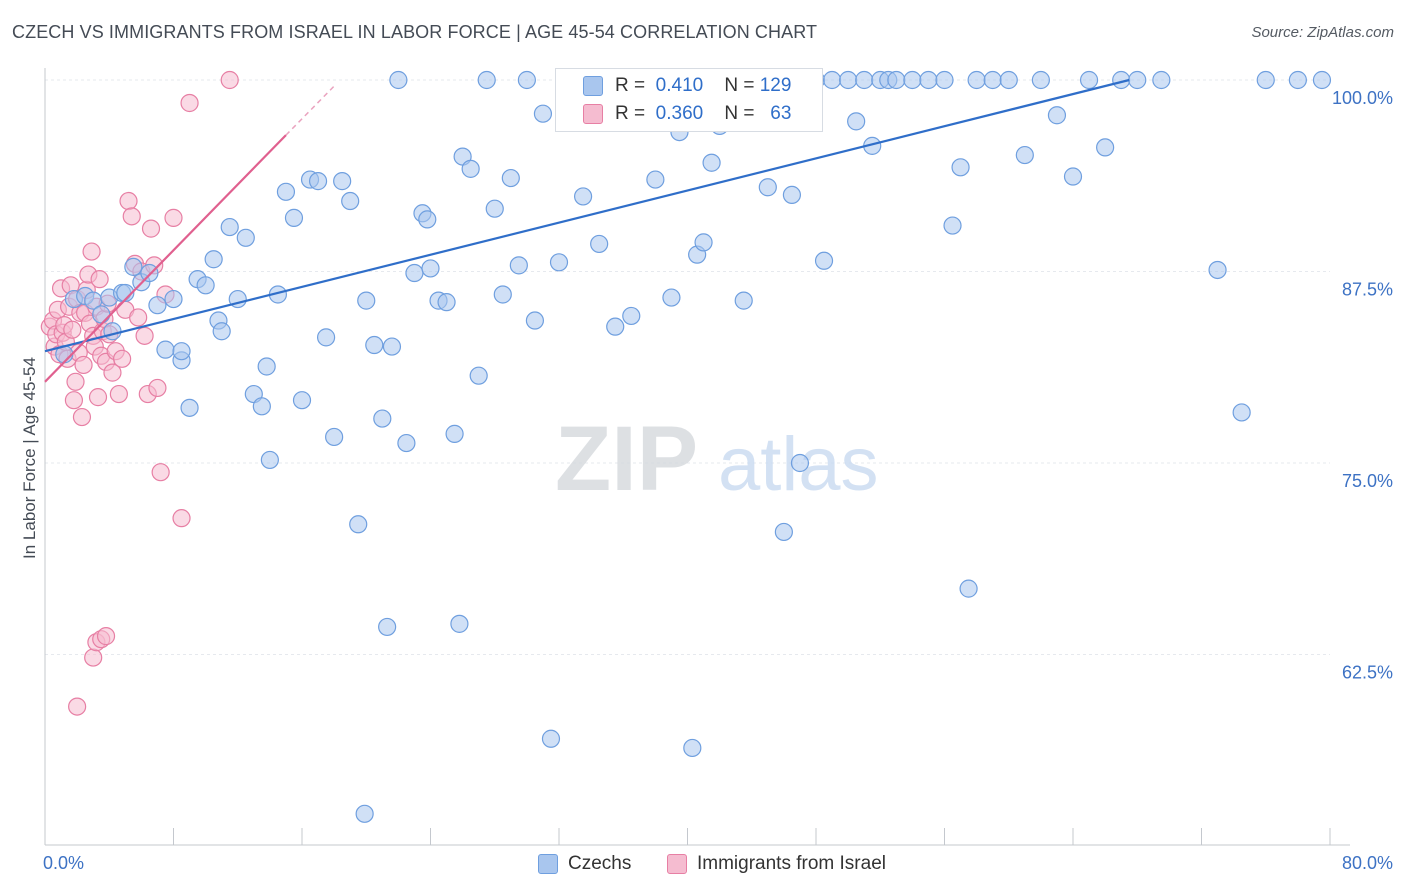 The image size is (1406, 892). Describe the element at coordinates (600, 863) in the screenshot. I see `czechs-legend-label: Czechs` at that location.